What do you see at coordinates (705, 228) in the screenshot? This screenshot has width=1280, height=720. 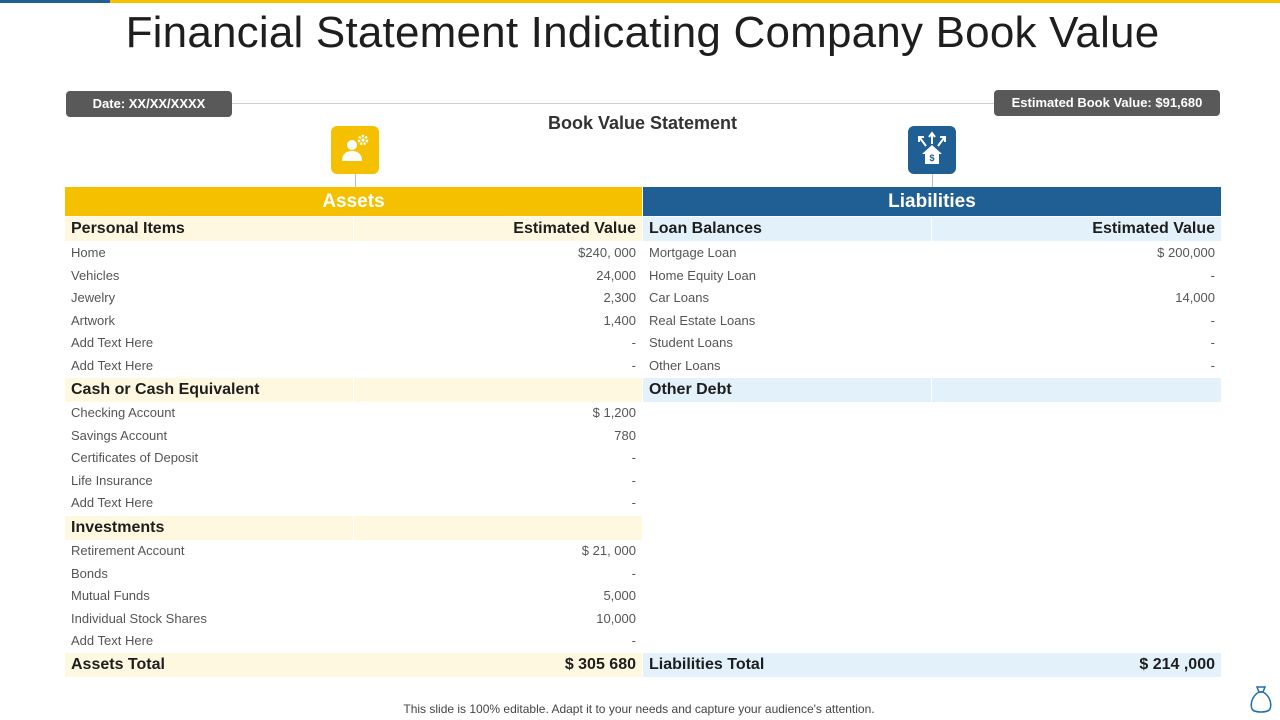 I see `section-title: Loan Balances` at bounding box center [705, 228].